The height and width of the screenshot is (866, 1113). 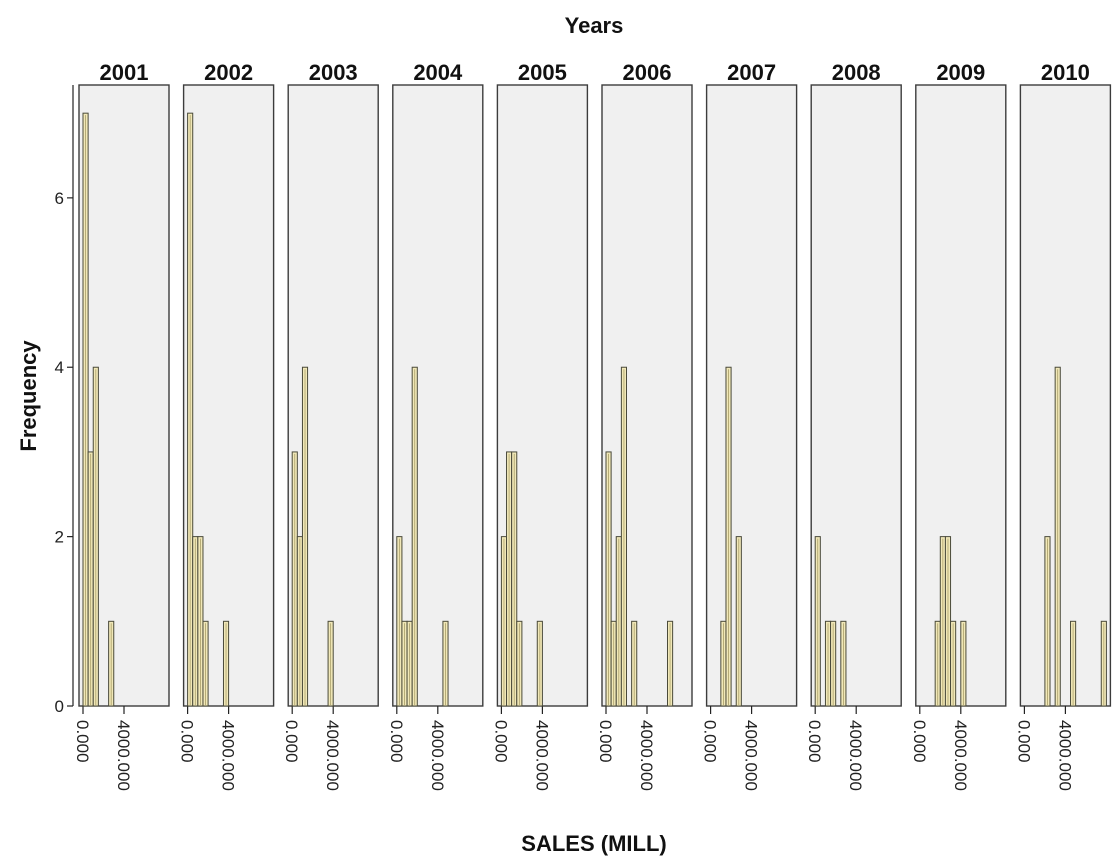 What do you see at coordinates (59, 367) in the screenshot?
I see `y-tick-label: 4` at bounding box center [59, 367].